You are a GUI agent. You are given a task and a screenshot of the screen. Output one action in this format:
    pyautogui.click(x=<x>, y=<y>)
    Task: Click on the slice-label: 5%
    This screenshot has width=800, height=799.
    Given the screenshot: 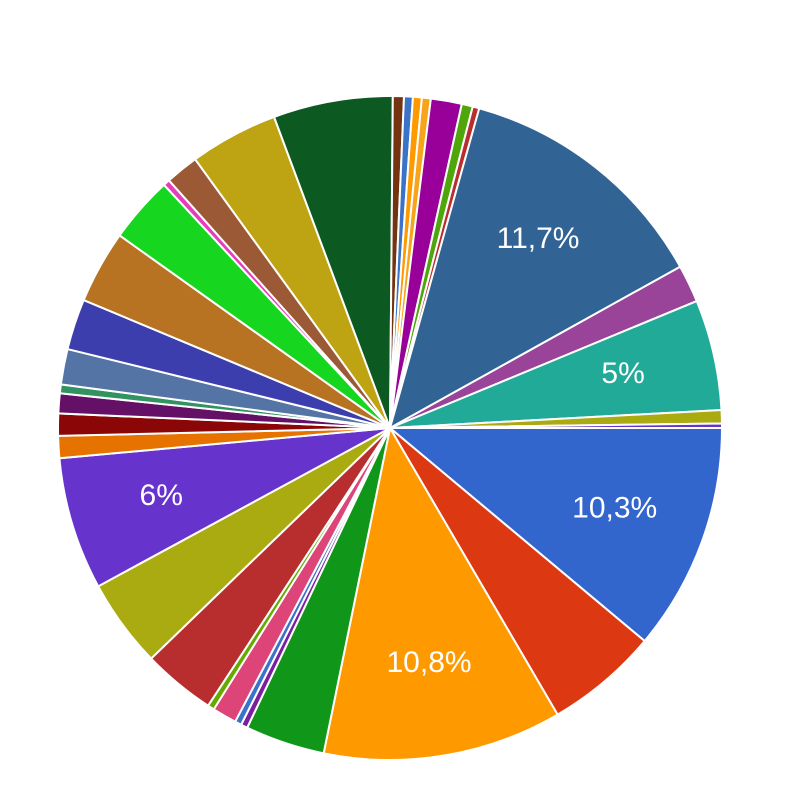 What is the action you would take?
    pyautogui.click(x=622, y=373)
    